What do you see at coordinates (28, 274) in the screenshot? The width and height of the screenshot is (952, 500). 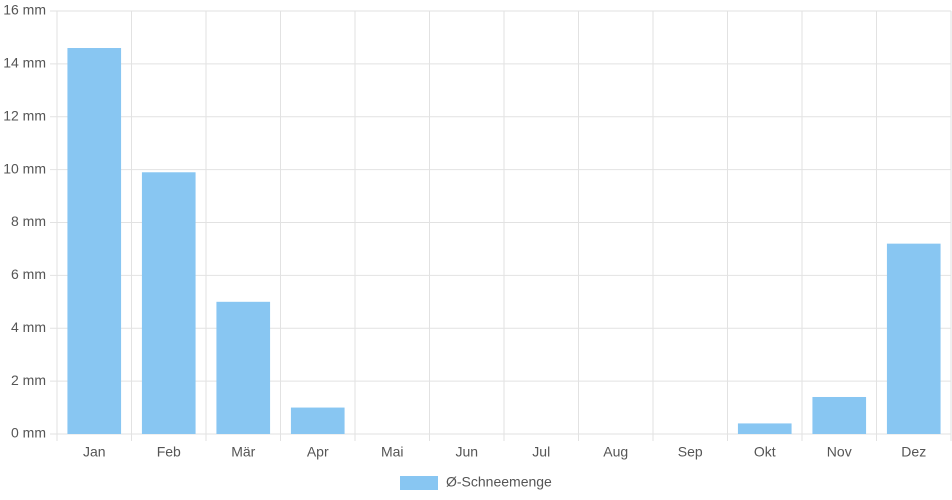 I see `y-tick-label: 6 mm` at bounding box center [28, 274].